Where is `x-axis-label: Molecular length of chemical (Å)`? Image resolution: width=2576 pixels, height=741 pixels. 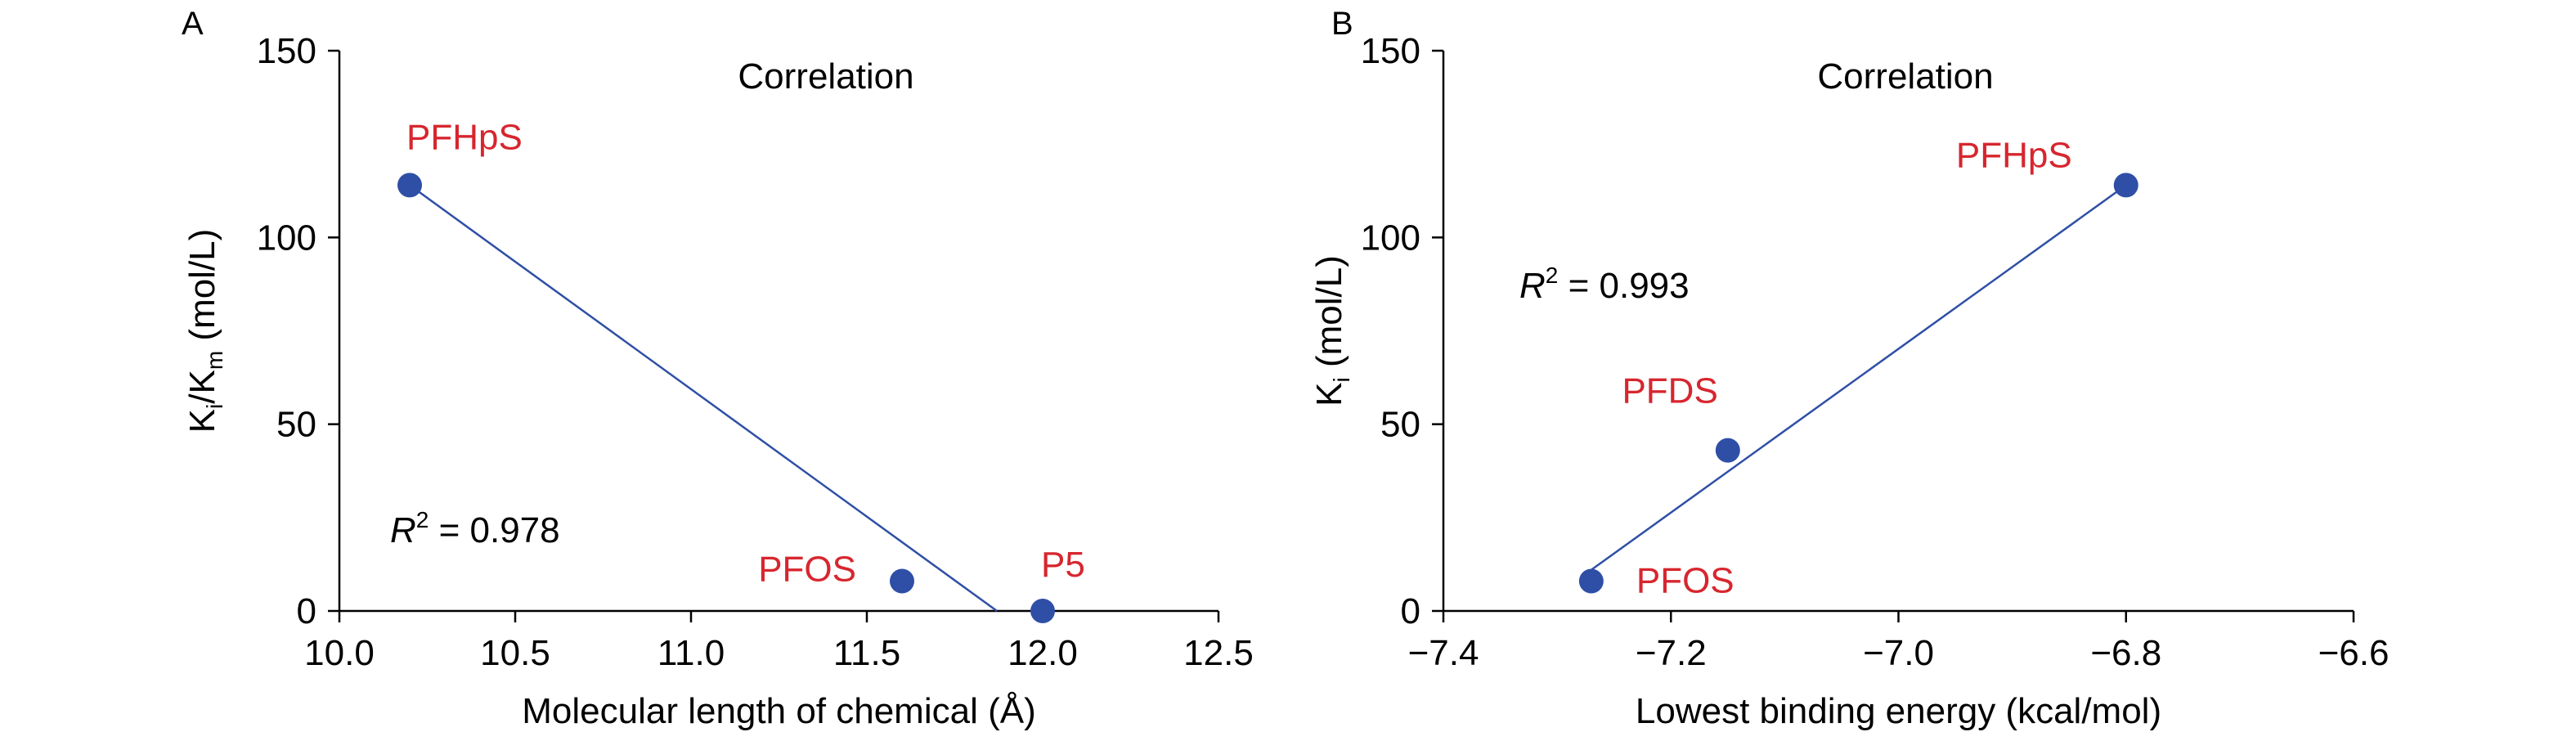 x-axis-label: Molecular length of chemical (Å) is located at coordinates (778, 711).